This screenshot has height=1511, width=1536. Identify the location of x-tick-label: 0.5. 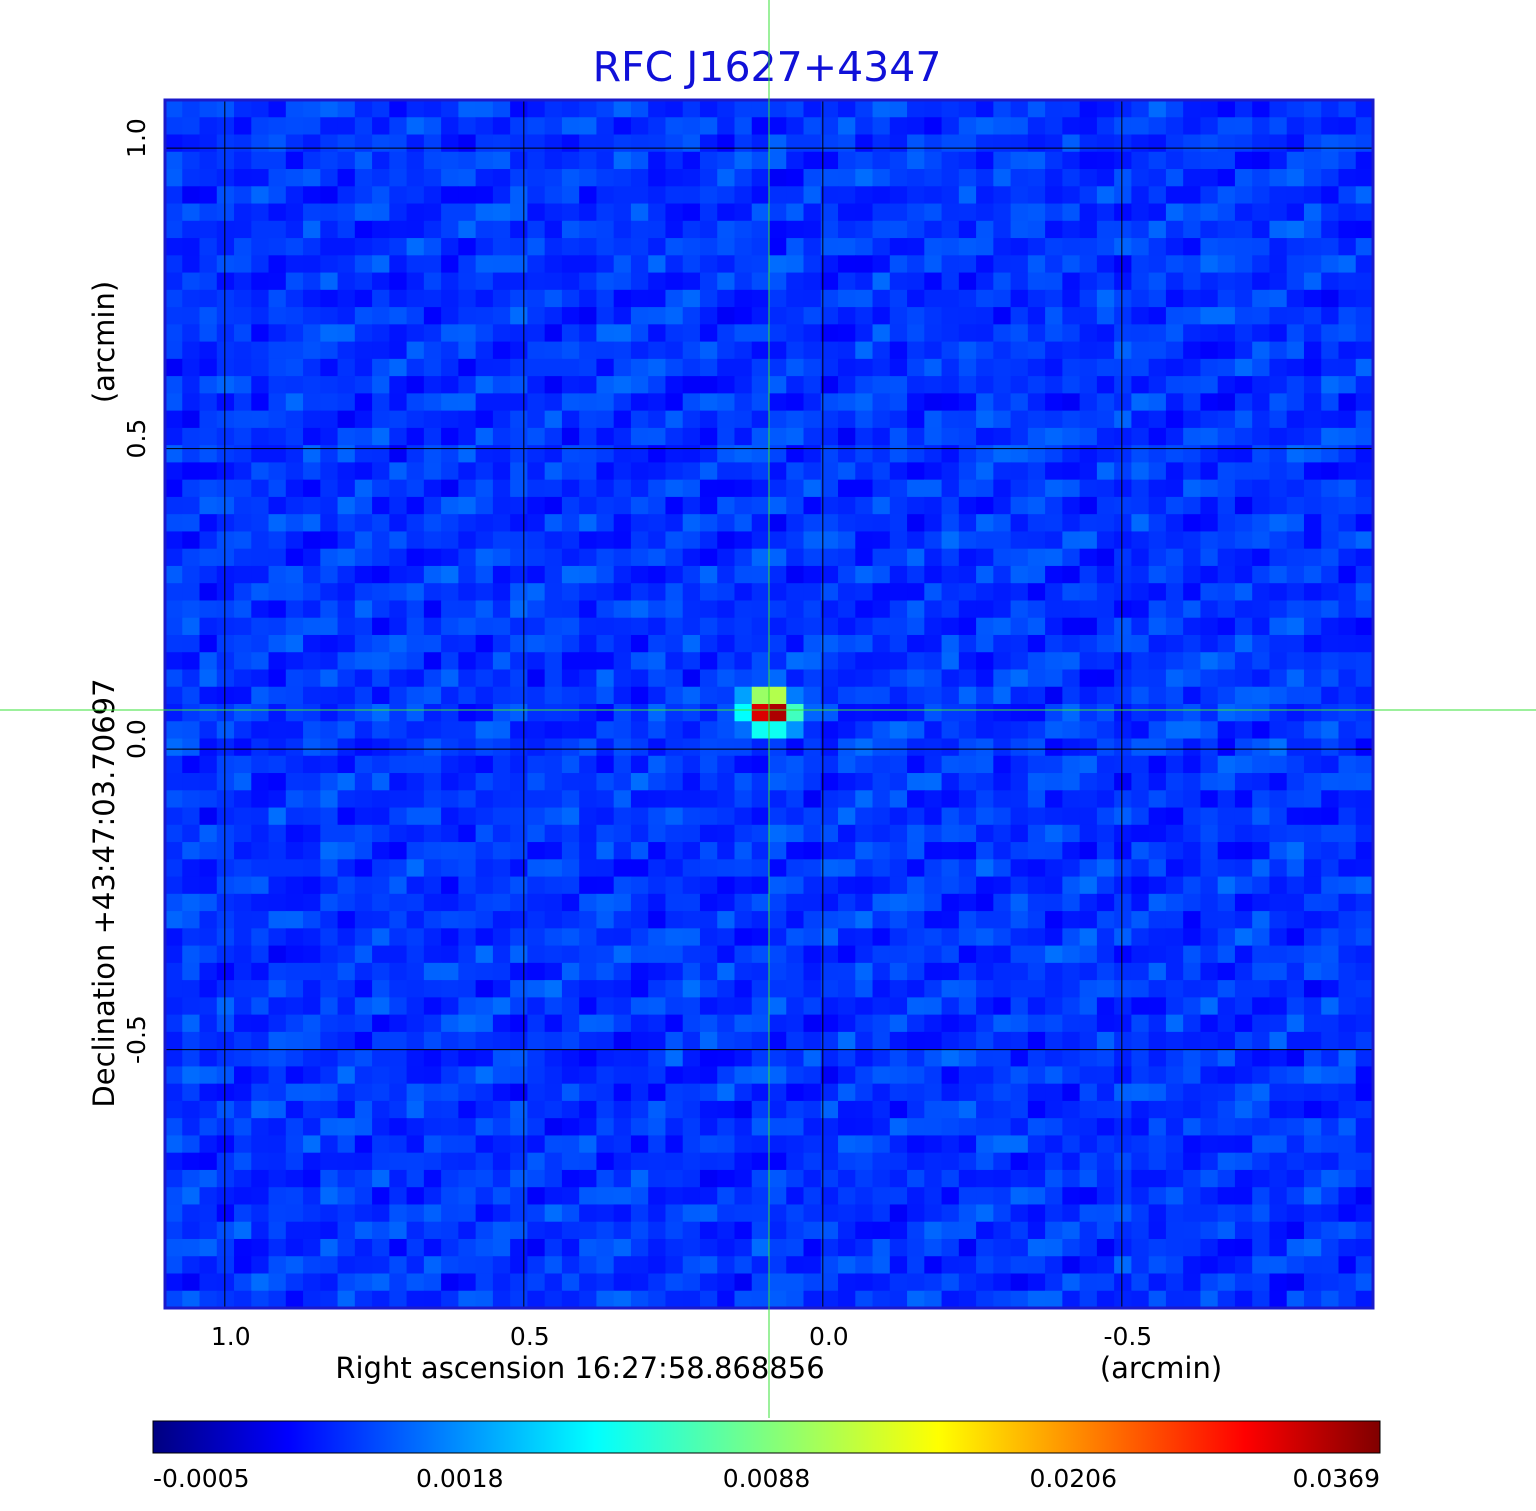
(530, 1336).